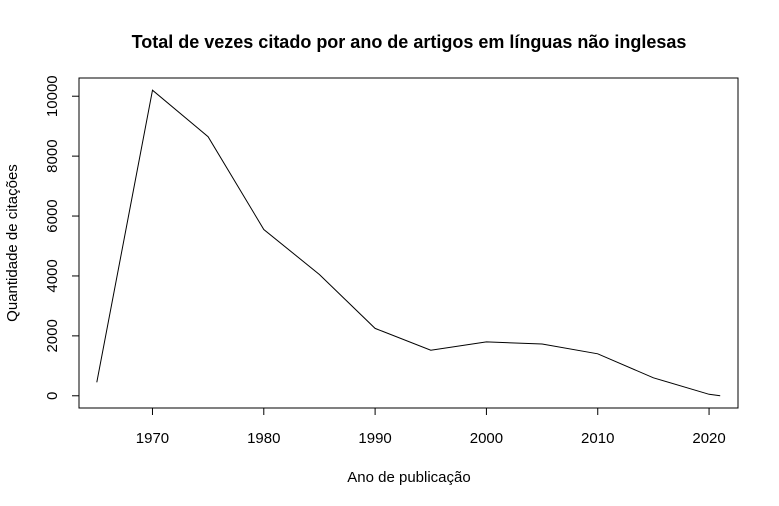 This screenshot has height=506, width=779. Describe the element at coordinates (52, 275) in the screenshot. I see `y-tick-label: 4000` at that location.